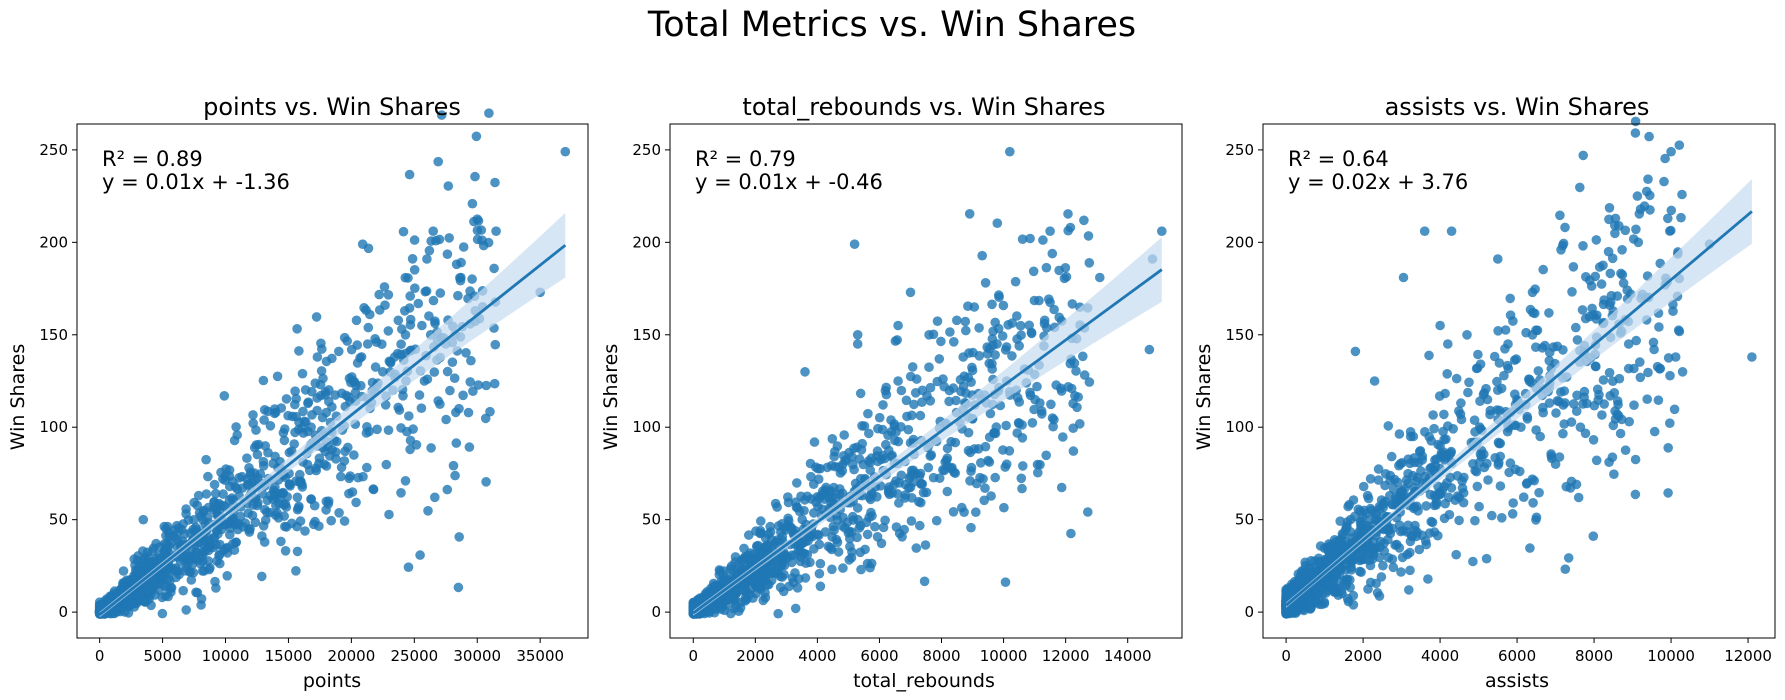 The height and width of the screenshot is (700, 1785). I want to click on equation-annotation: y = 0.02x + 3.76, so click(1378, 182).